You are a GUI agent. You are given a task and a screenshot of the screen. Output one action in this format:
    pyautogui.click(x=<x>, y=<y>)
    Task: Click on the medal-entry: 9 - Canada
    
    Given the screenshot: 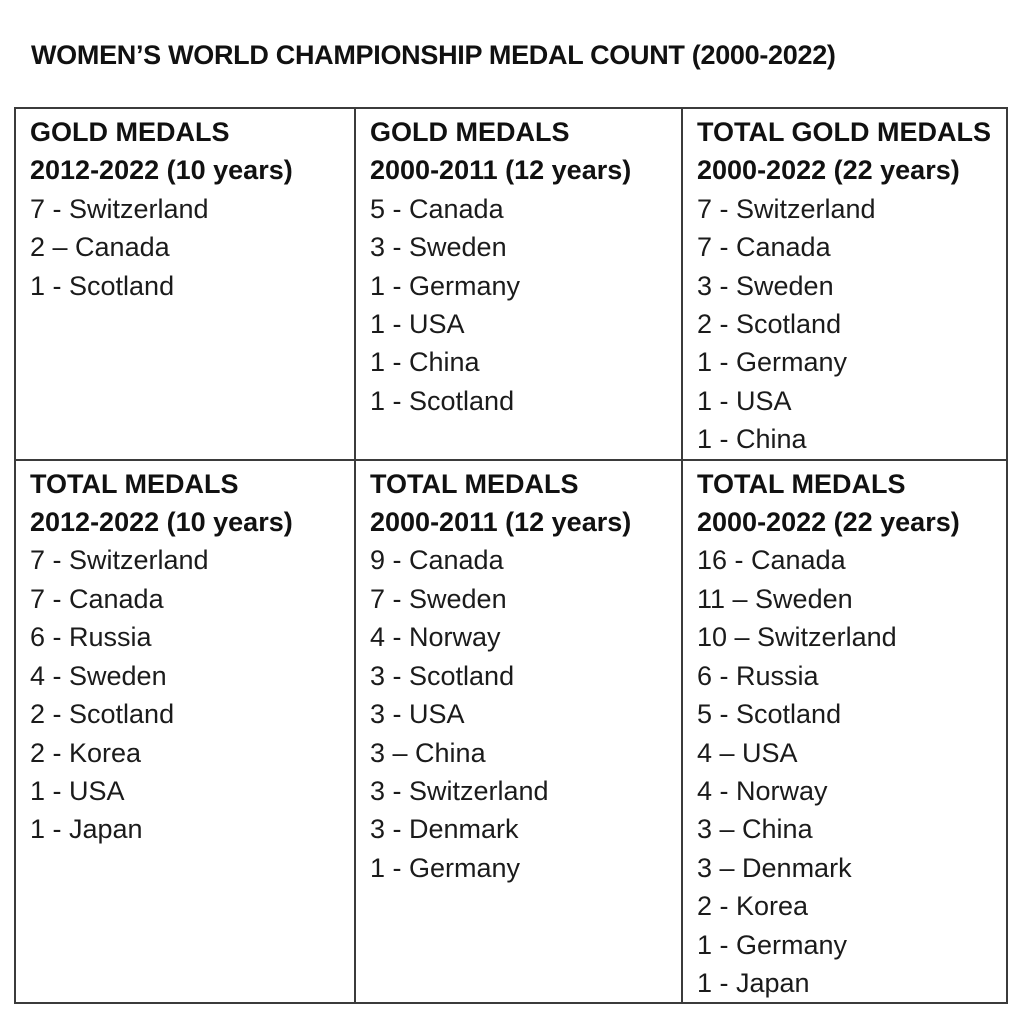 What is the action you would take?
    pyautogui.click(x=437, y=560)
    